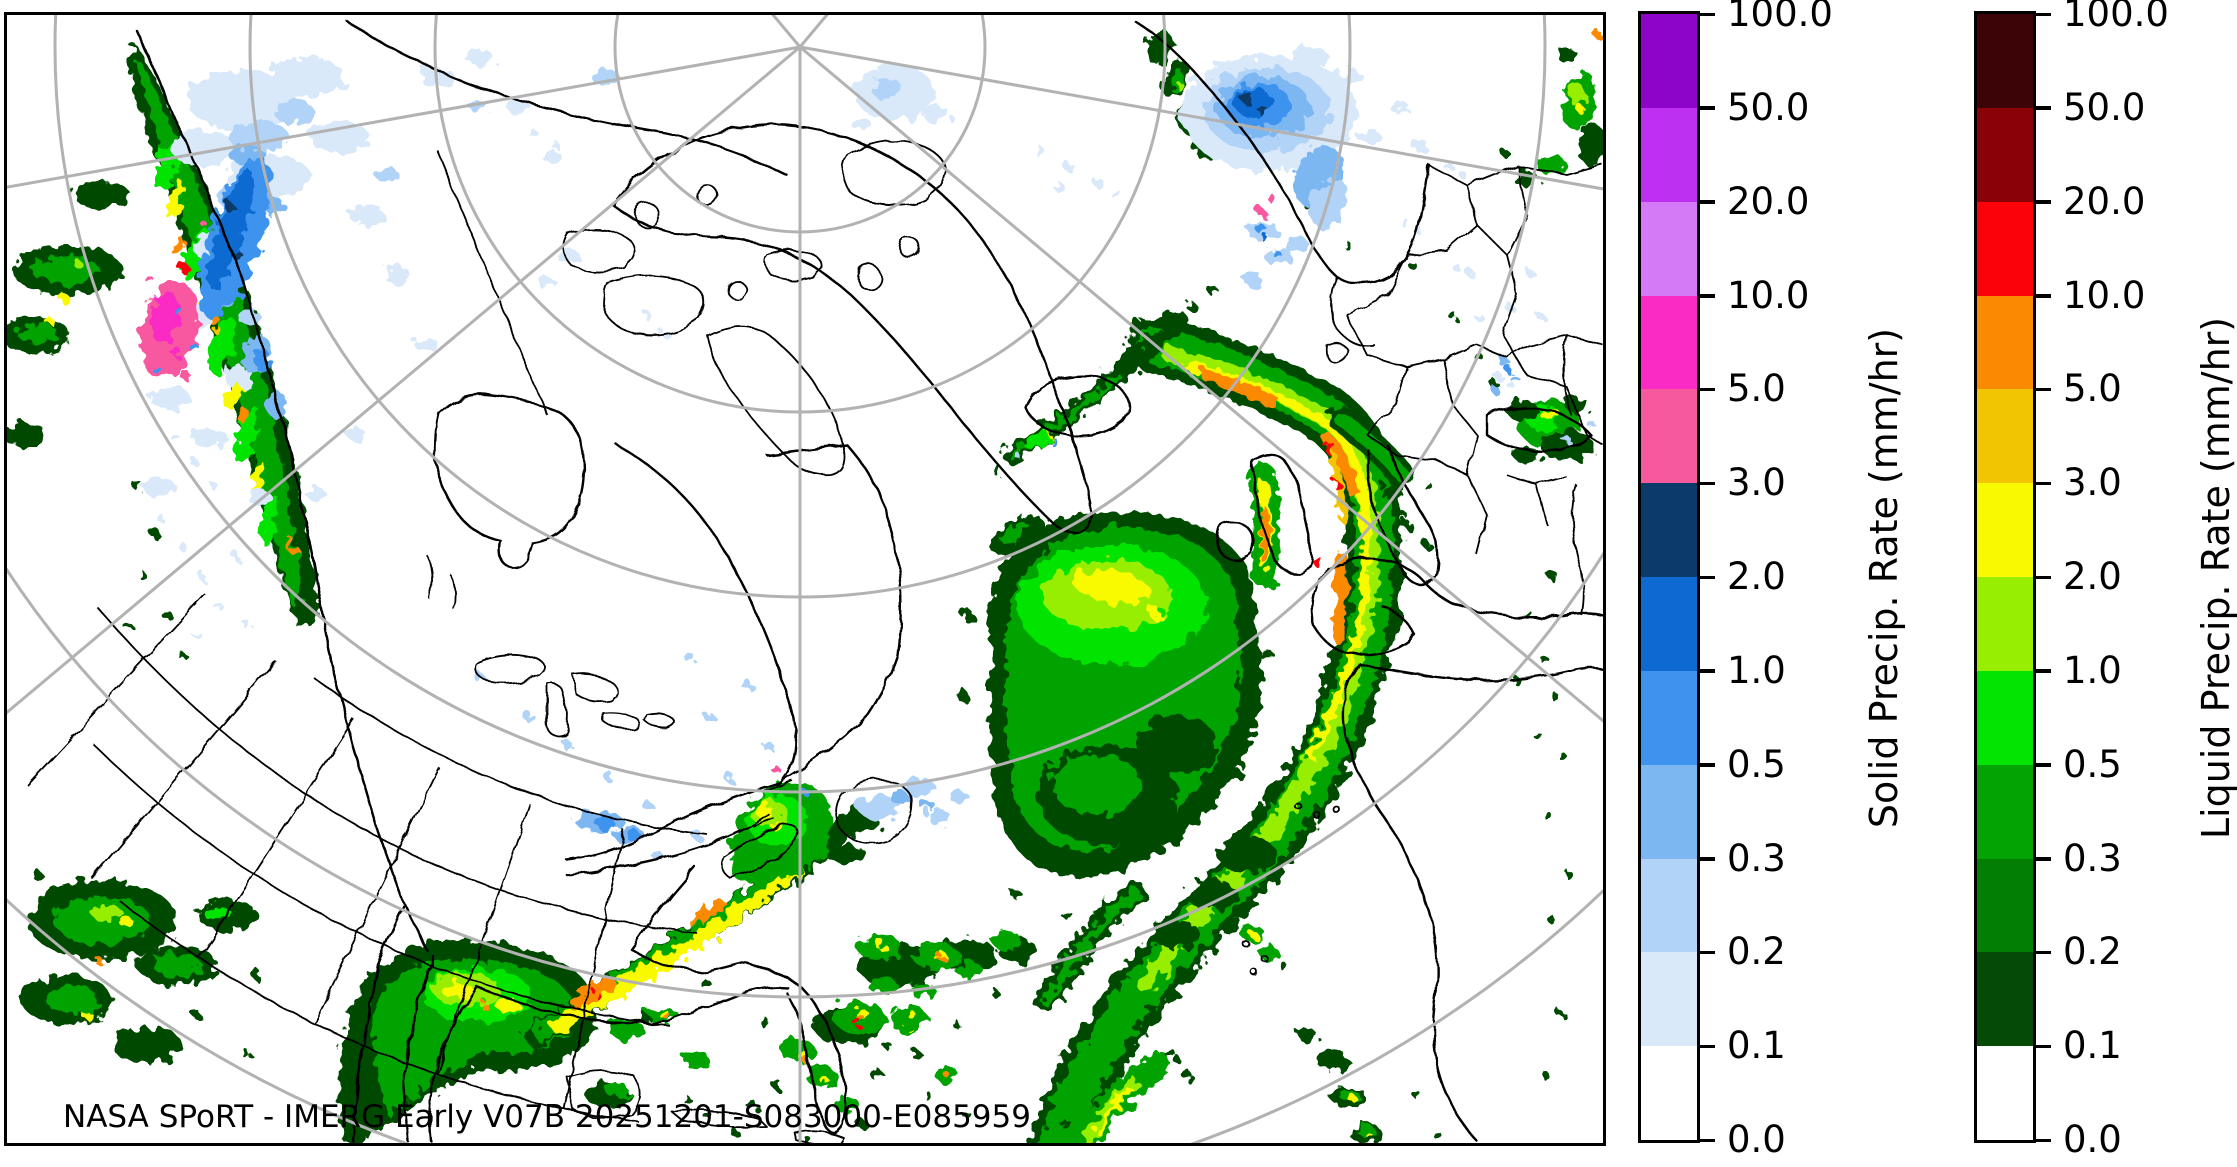 This screenshot has height=1167, width=2237. I want to click on solid-colorbar-title: Solid Precip. Rate (mm/hr), so click(1884, 578).